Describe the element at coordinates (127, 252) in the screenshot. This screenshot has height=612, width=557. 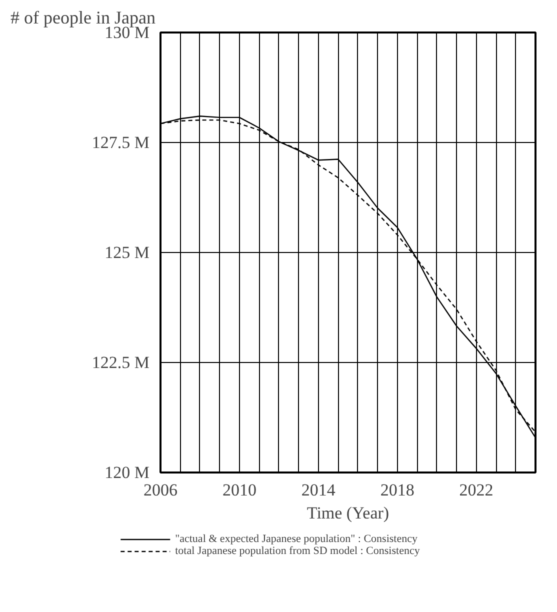
I see `y-tick-label: 125 M` at that location.